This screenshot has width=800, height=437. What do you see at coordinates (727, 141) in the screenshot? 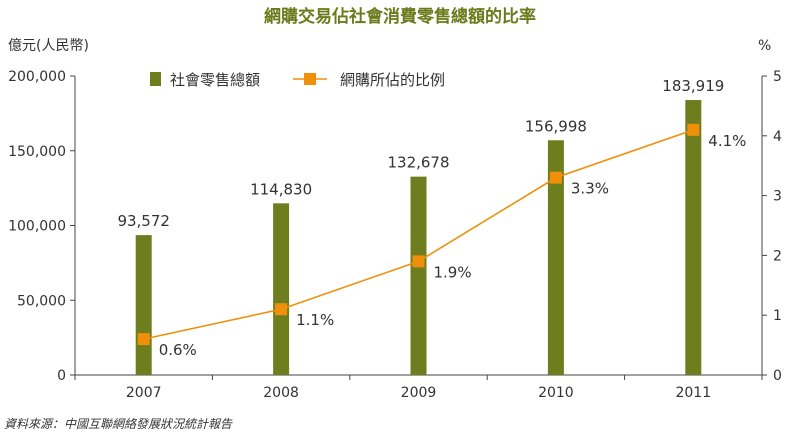
I see `line-value-label: 4.1%` at bounding box center [727, 141].